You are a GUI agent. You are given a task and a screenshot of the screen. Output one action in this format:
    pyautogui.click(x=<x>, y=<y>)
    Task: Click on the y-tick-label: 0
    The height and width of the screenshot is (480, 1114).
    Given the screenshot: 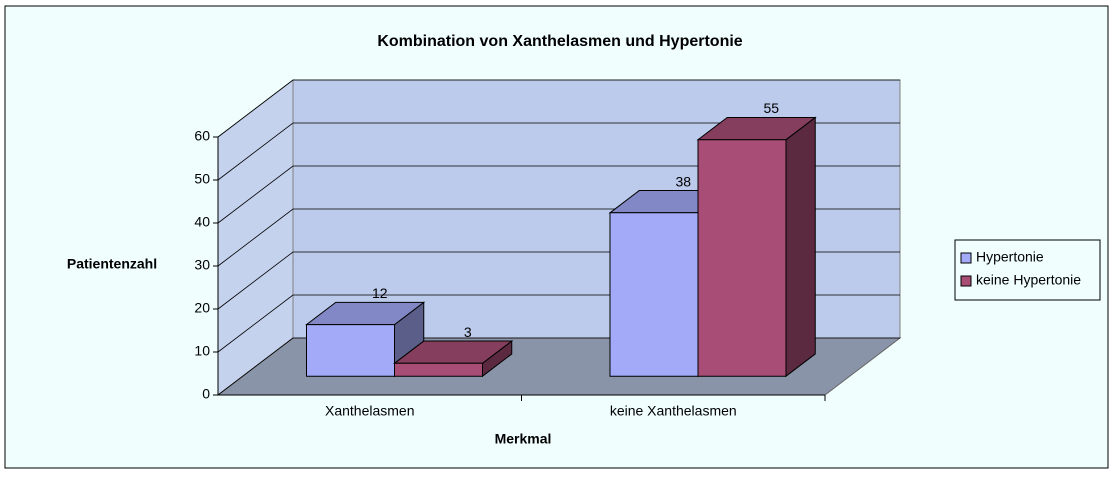 What is the action you would take?
    pyautogui.click(x=206, y=394)
    